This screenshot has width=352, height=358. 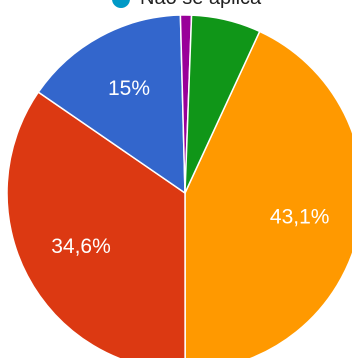 I want to click on chart-legend: Não se aplica, so click(x=176, y=5).